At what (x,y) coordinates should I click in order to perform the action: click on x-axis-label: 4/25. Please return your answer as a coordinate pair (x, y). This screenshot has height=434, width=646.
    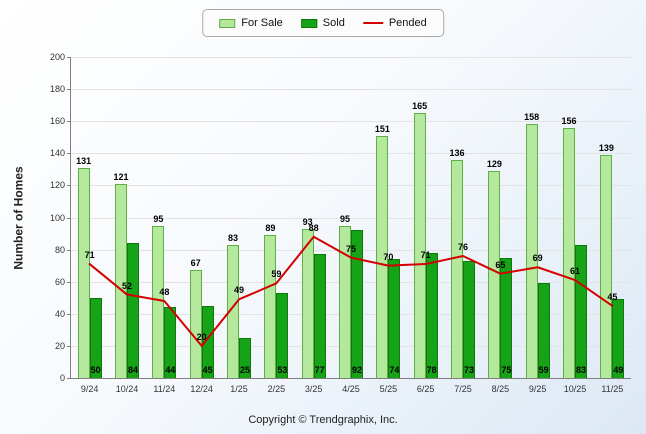
    Looking at the image, I should click on (351, 389).